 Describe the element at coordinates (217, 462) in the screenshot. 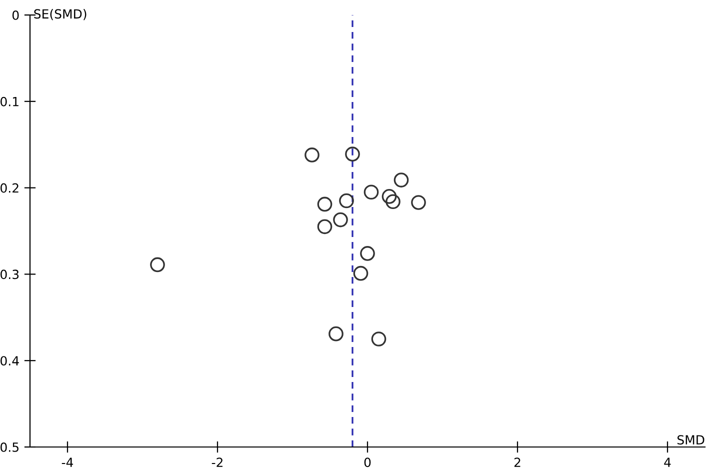

I see `x-tick-label: -2` at that location.